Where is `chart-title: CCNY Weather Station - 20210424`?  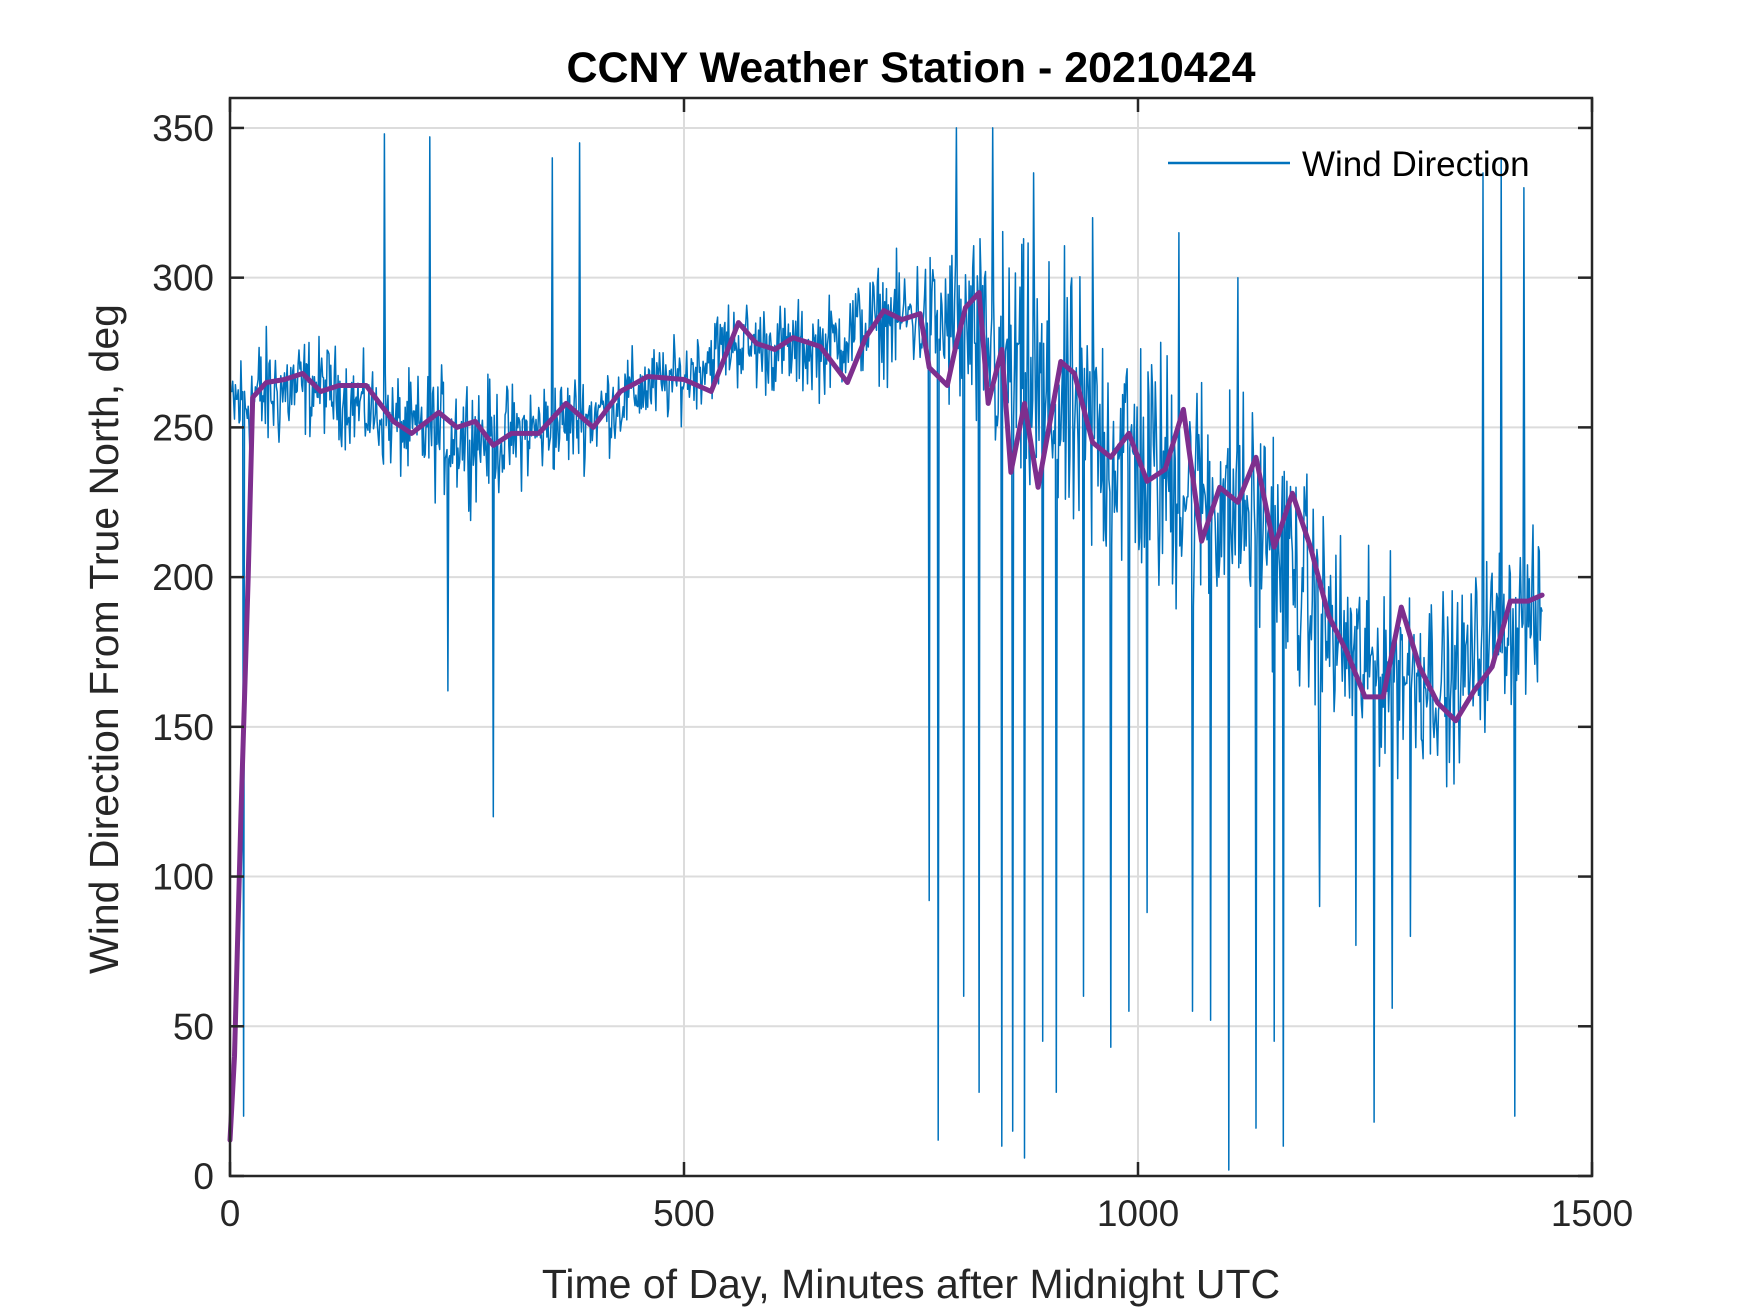 chart-title: CCNY Weather Station - 20210424 is located at coordinates (910, 68).